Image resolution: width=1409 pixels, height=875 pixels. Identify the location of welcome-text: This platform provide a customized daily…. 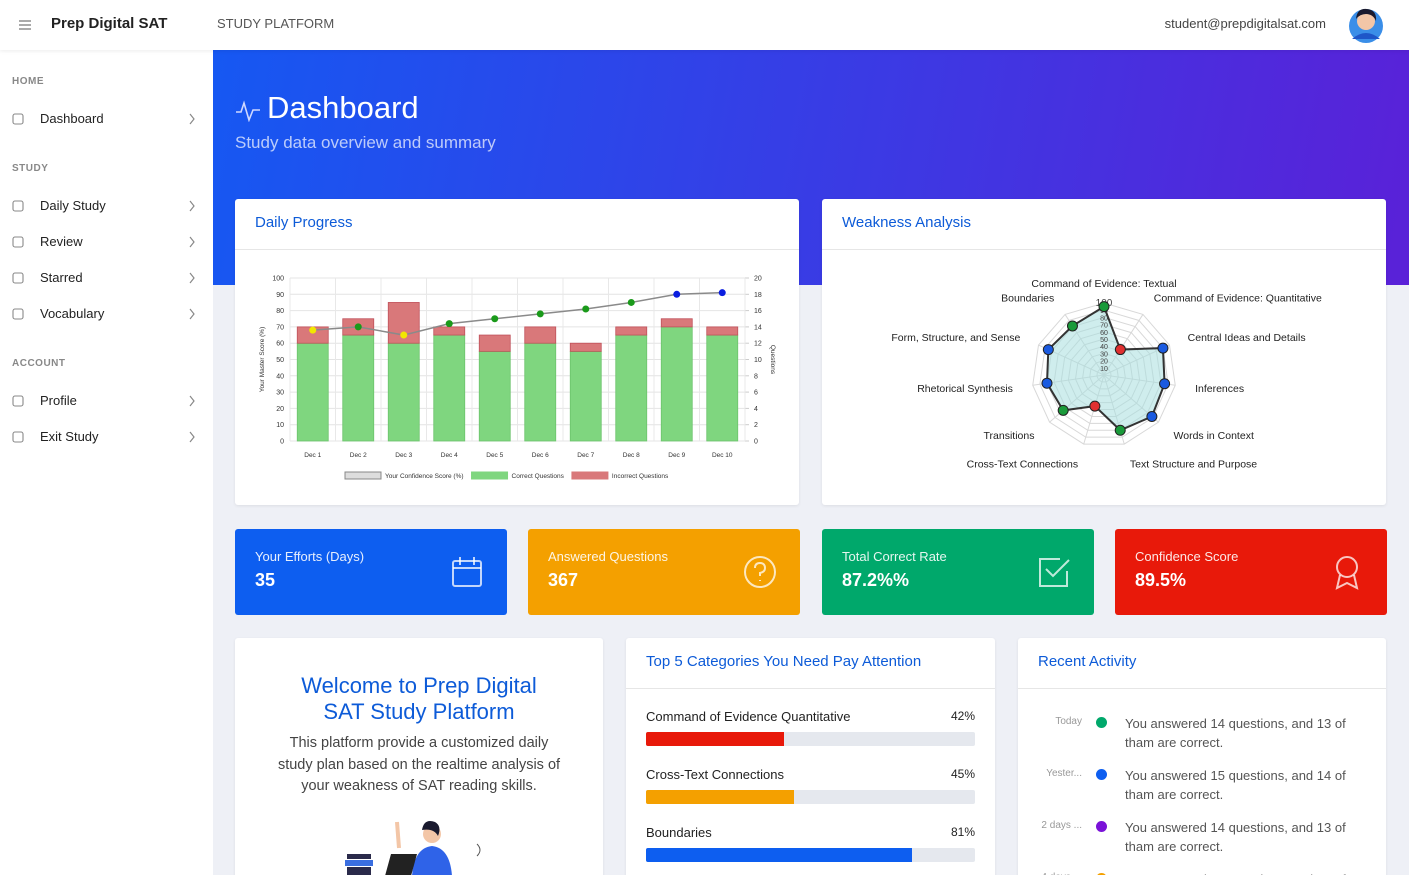
(419, 764).